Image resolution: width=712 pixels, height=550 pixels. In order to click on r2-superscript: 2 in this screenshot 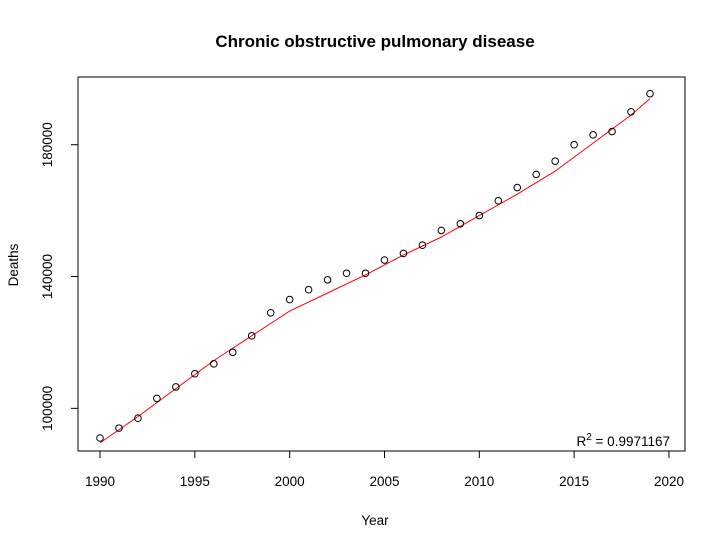, I will do `click(589, 437)`.